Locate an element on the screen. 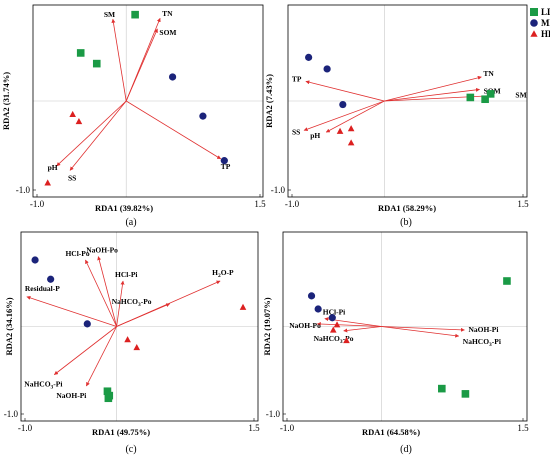 This screenshot has width=550, height=459. y-axis-label: RDA2 (34.16%) is located at coordinates (9, 326).